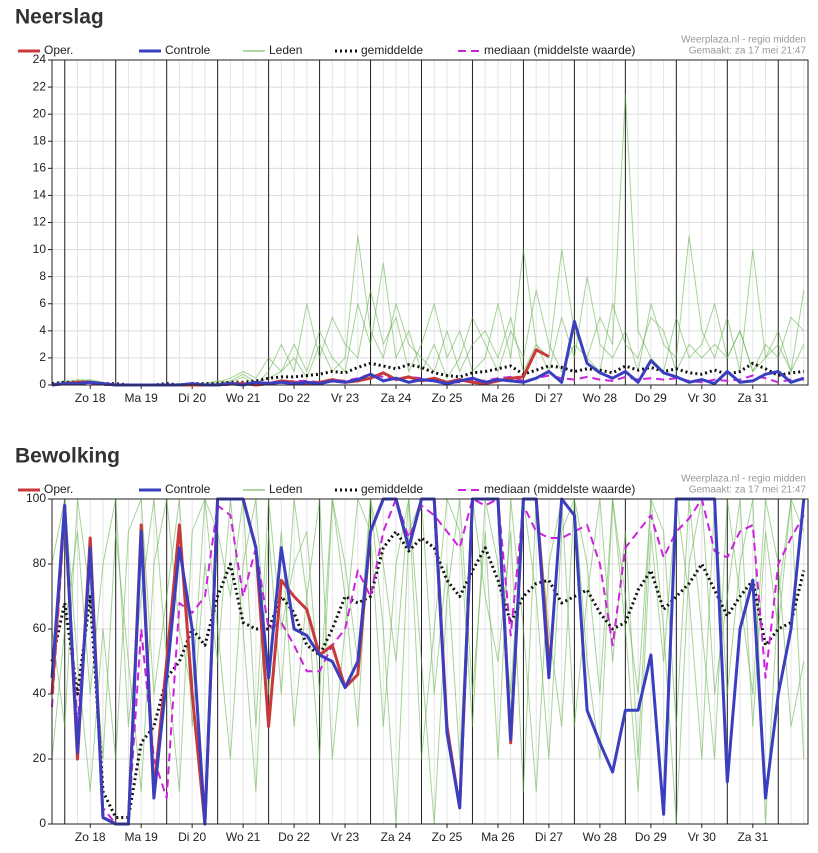 The height and width of the screenshot is (853, 818). Describe the element at coordinates (40, 249) in the screenshot. I see `y-tick-label: 10` at that location.